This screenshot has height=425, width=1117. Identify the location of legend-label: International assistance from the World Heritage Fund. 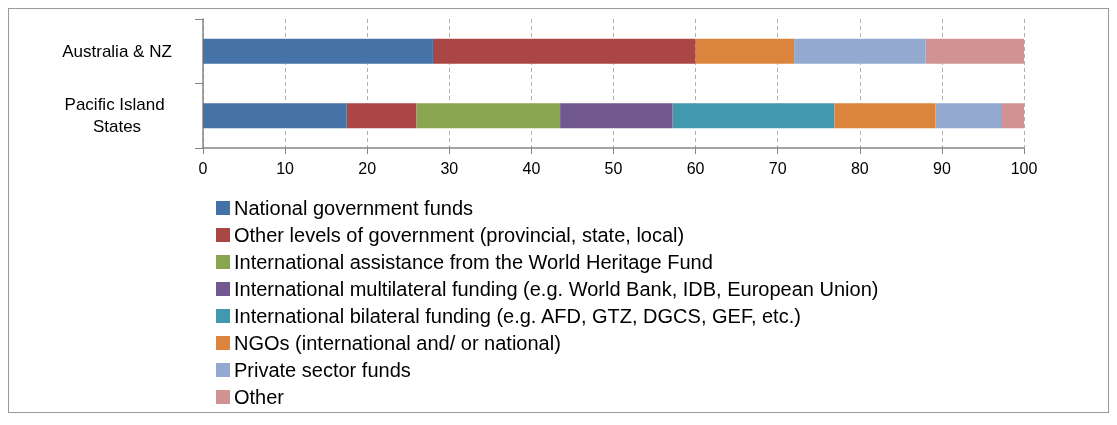
(473, 262).